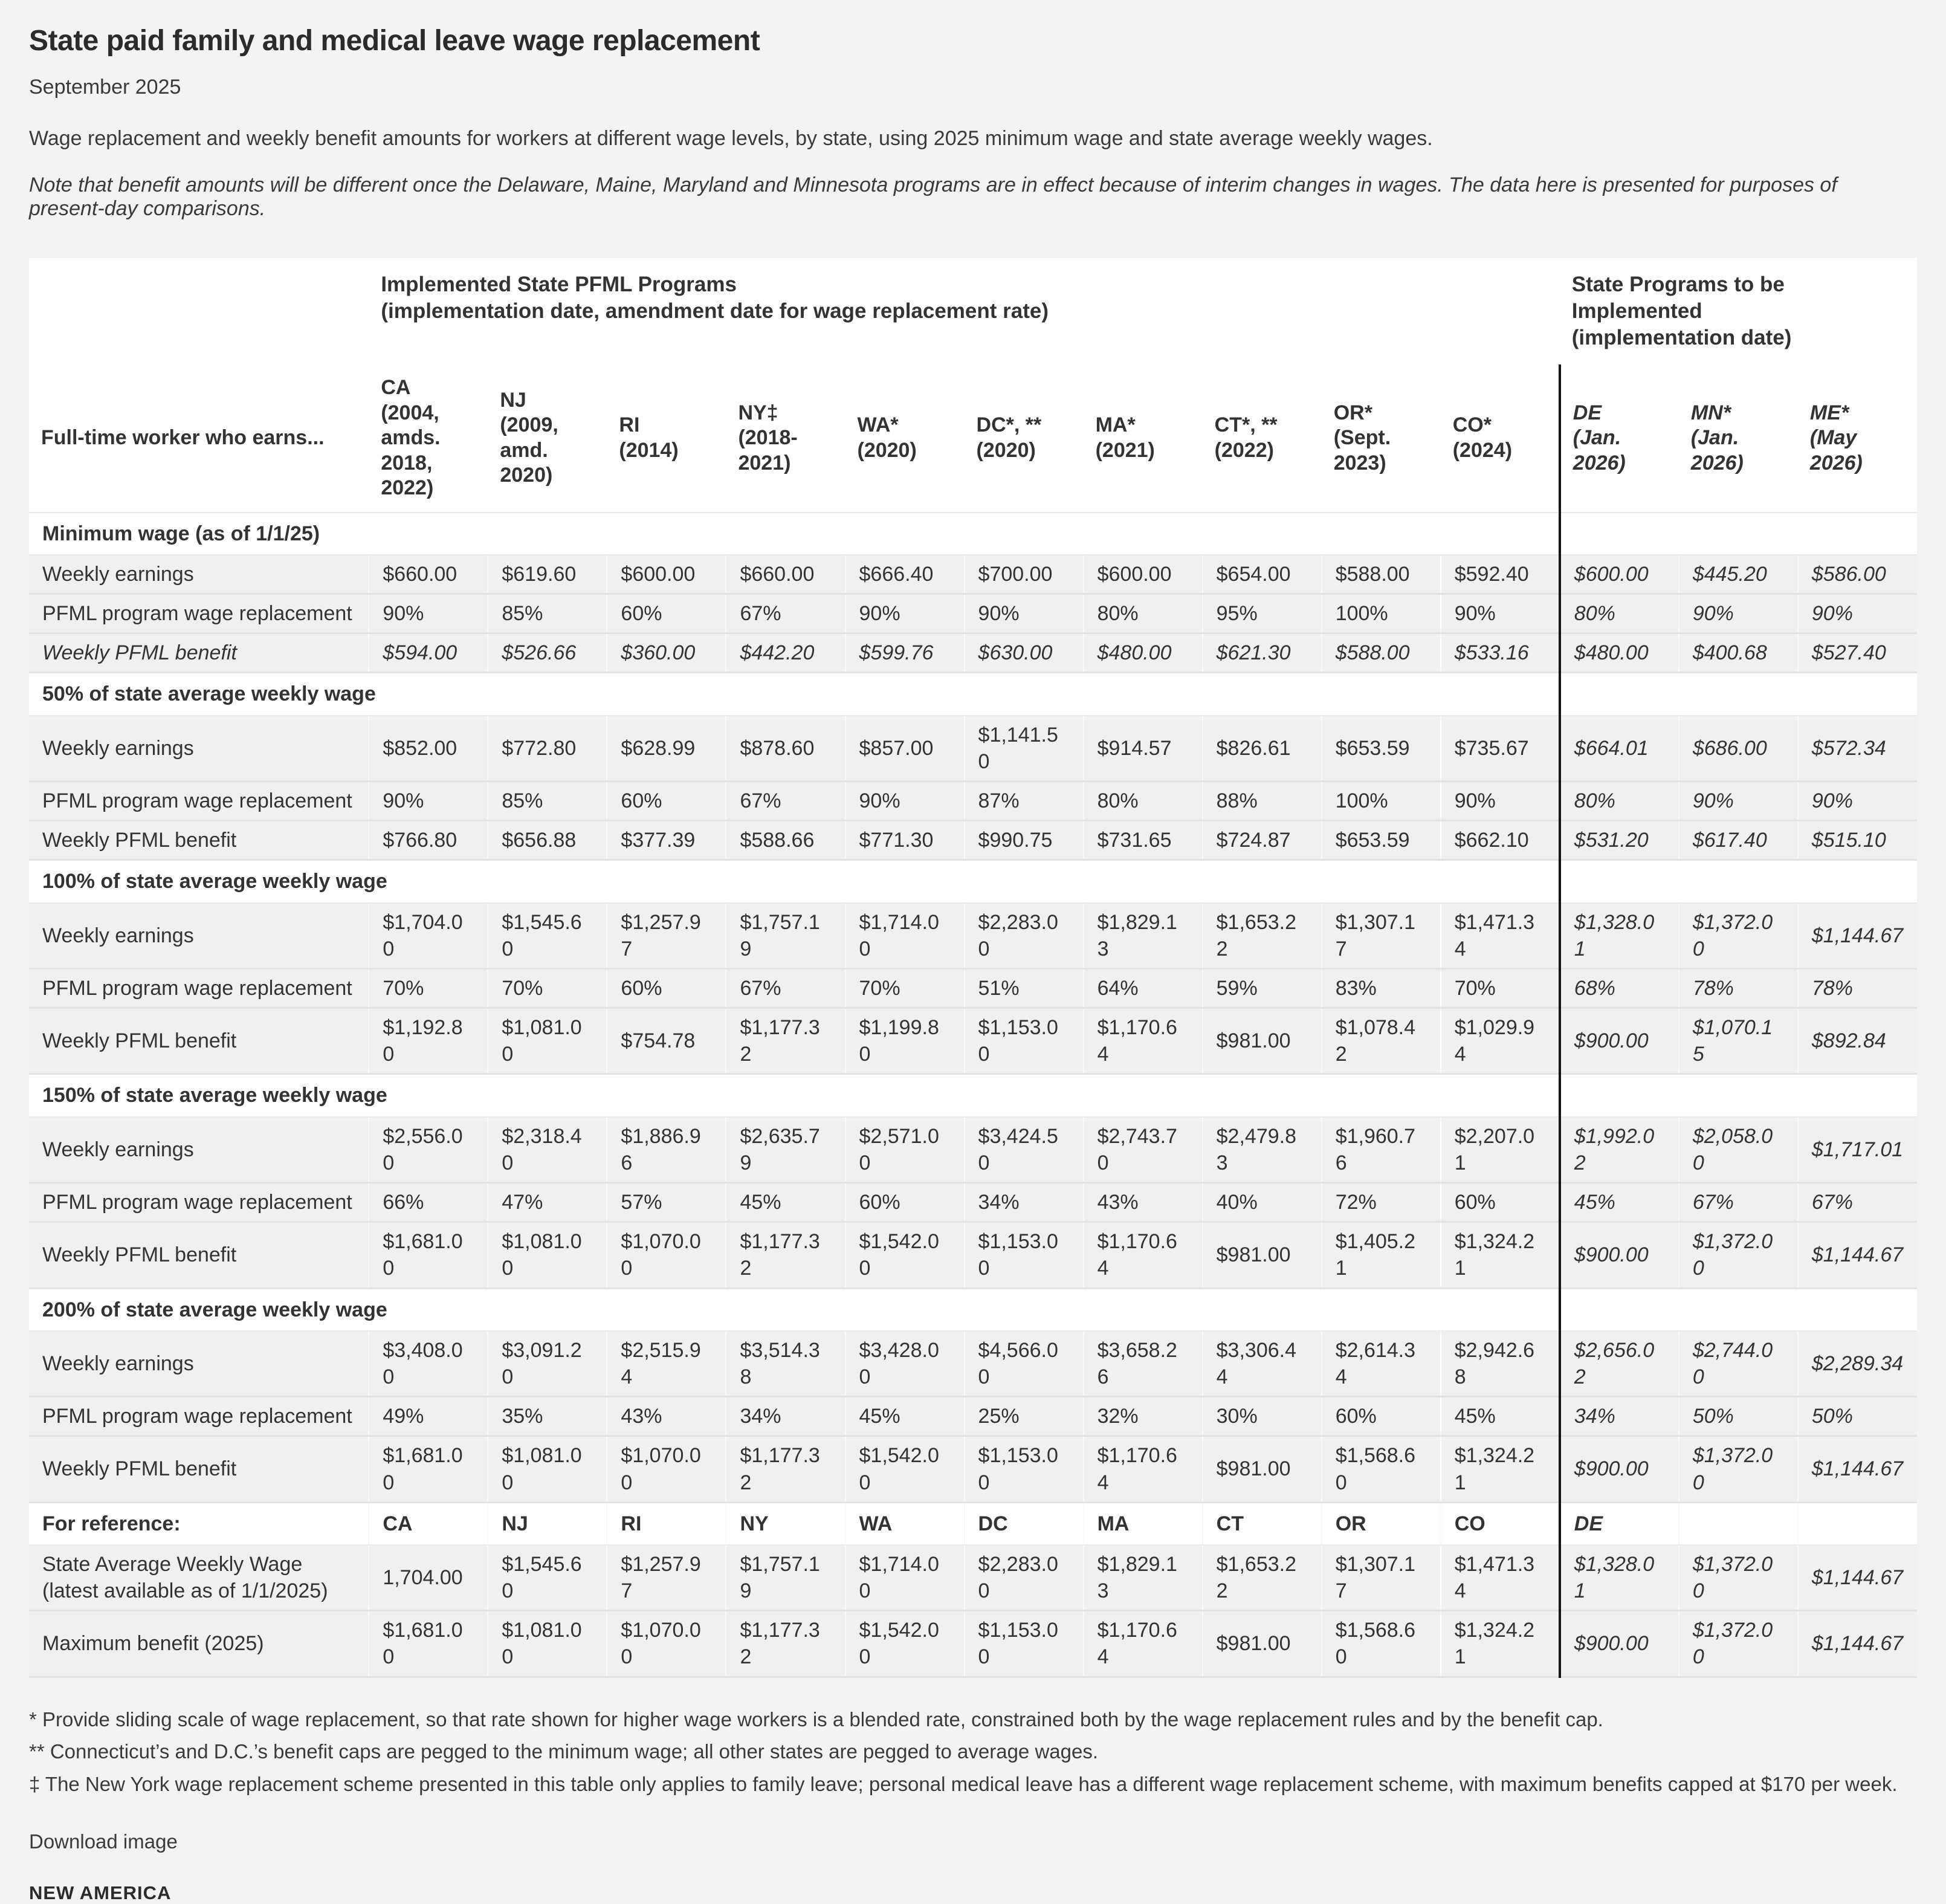  Describe the element at coordinates (429, 1150) in the screenshot. I see `table-cell: $2,556.00` at that location.